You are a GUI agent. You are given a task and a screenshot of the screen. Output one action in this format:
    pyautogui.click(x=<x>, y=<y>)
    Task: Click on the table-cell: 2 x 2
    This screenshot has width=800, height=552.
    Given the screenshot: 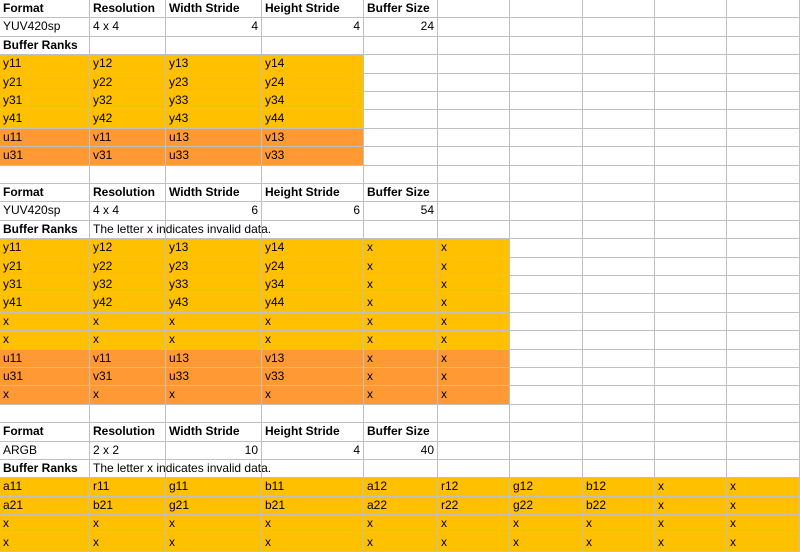 What is the action you would take?
    pyautogui.click(x=128, y=451)
    